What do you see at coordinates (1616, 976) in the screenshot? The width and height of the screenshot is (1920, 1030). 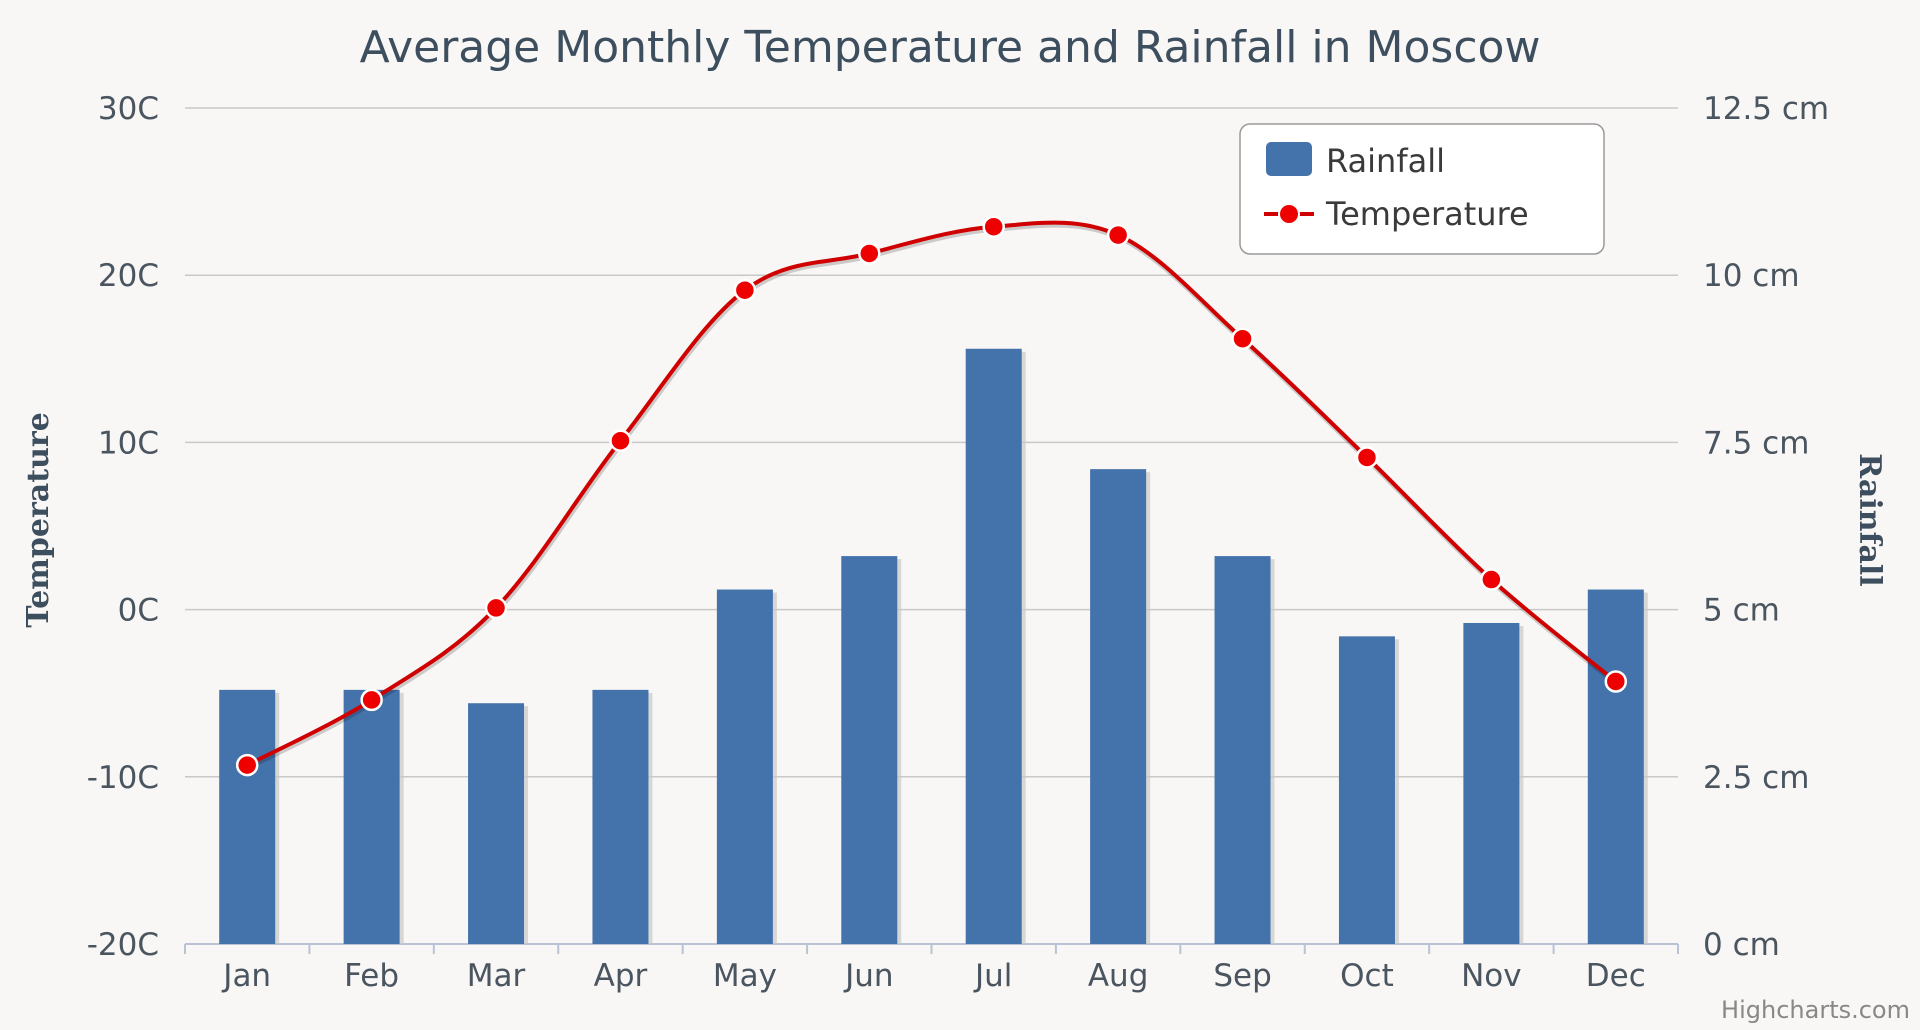 I see `x-axis-tick-label: Dec` at bounding box center [1616, 976].